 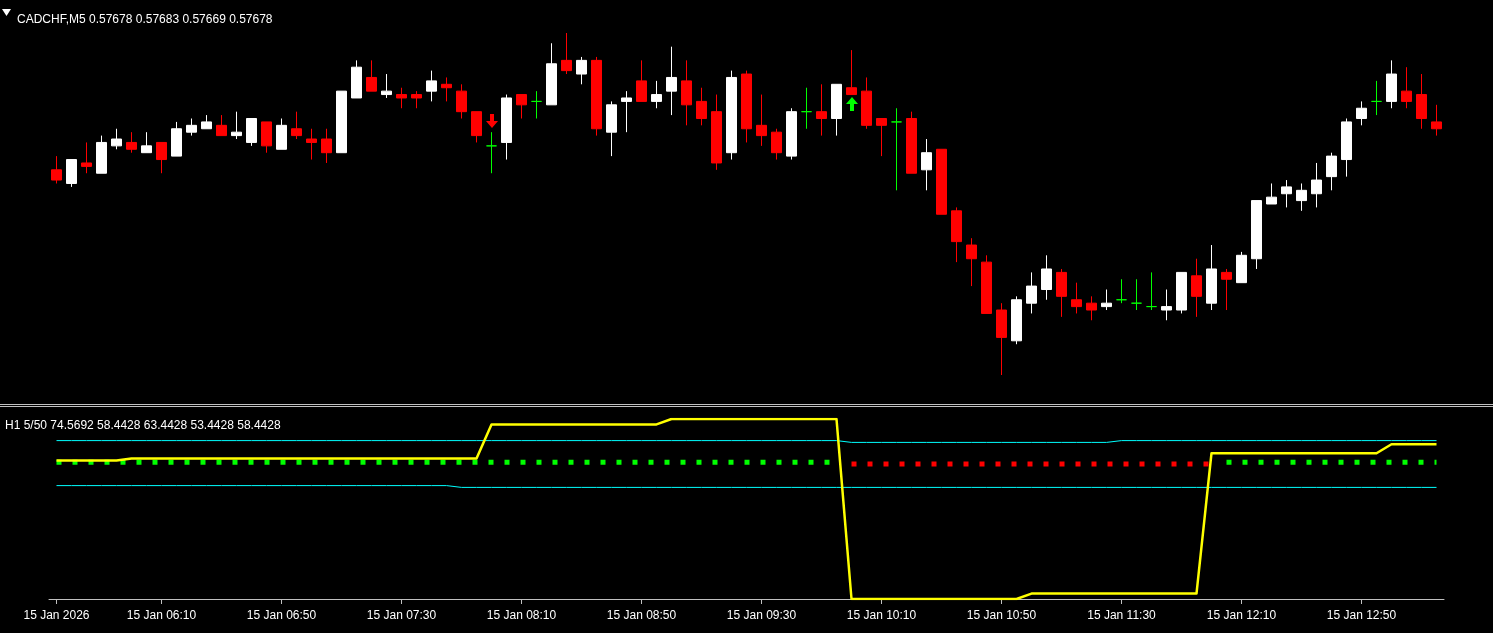 I want to click on x-tick-label: 15 Jan 09:30, so click(x=761, y=615).